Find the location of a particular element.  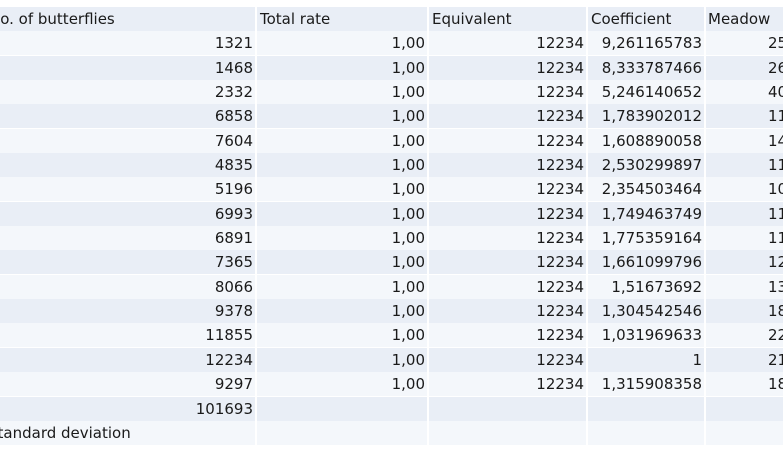

coefficient-cell: 5,246140652 is located at coordinates (646, 92).